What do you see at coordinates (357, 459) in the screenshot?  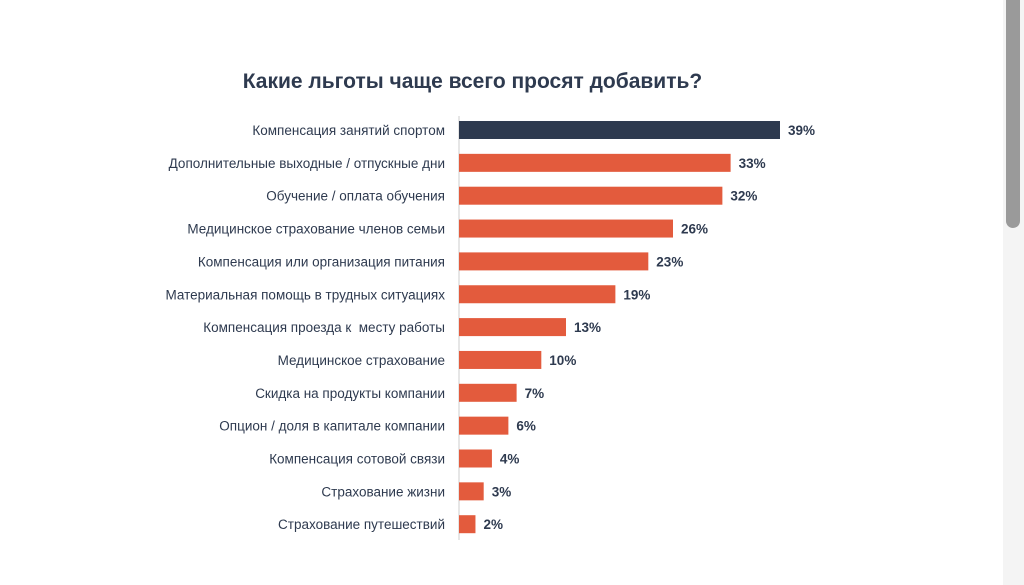 I see `category-label: Компенсация сотовой связи` at bounding box center [357, 459].